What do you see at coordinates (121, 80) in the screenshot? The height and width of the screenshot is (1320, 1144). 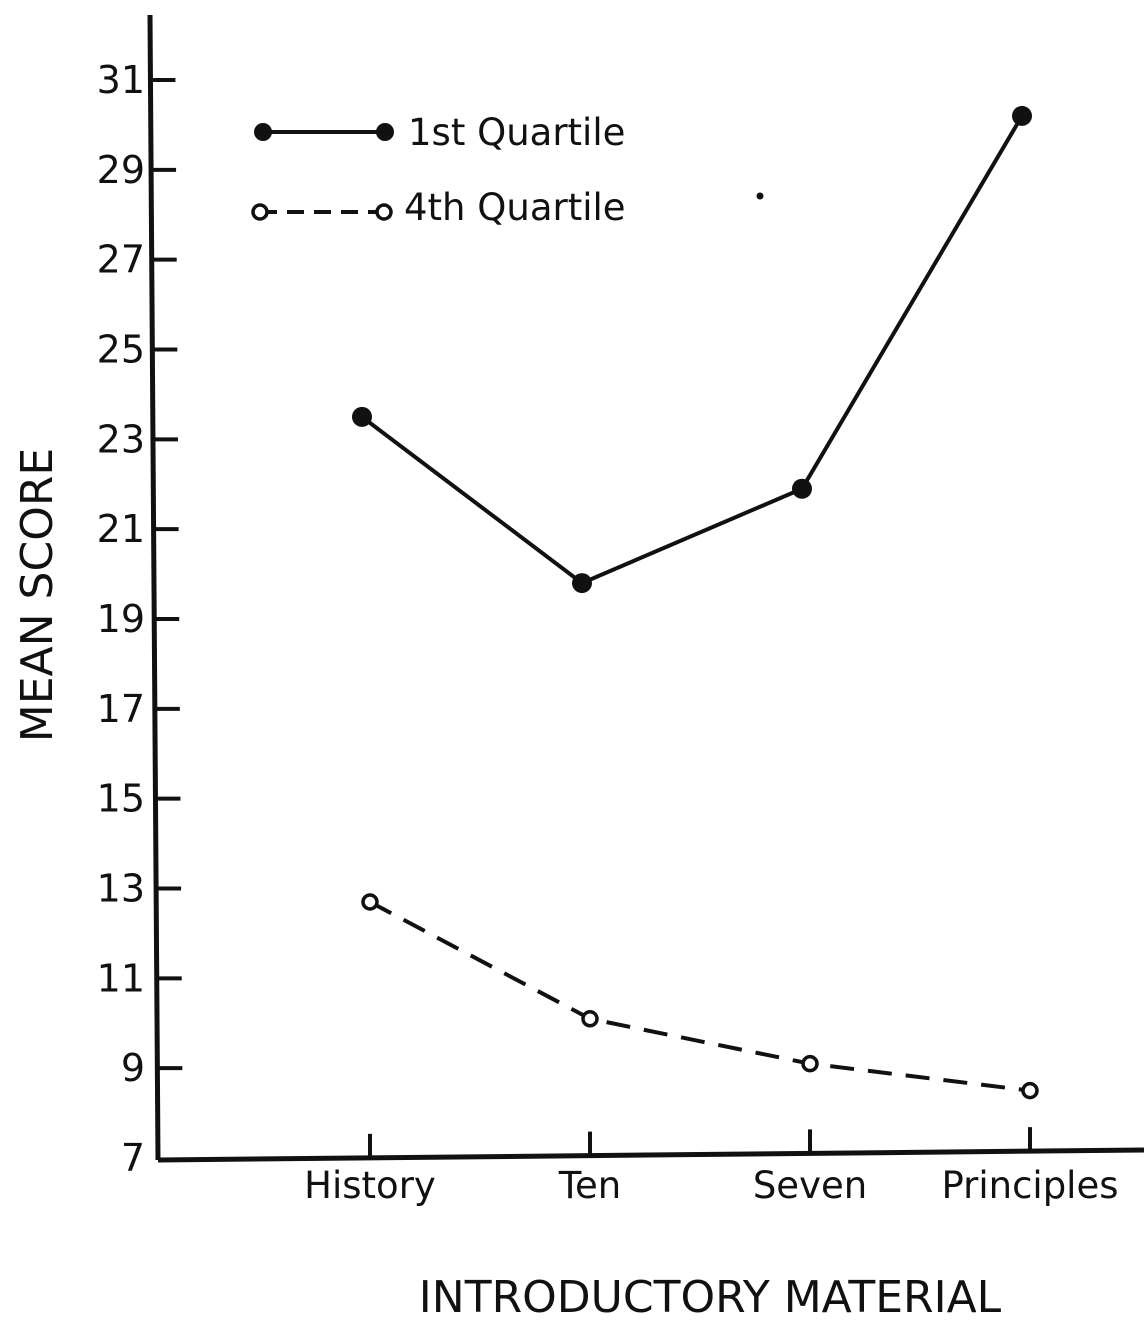 I see `y-tick-label: 31` at bounding box center [121, 80].